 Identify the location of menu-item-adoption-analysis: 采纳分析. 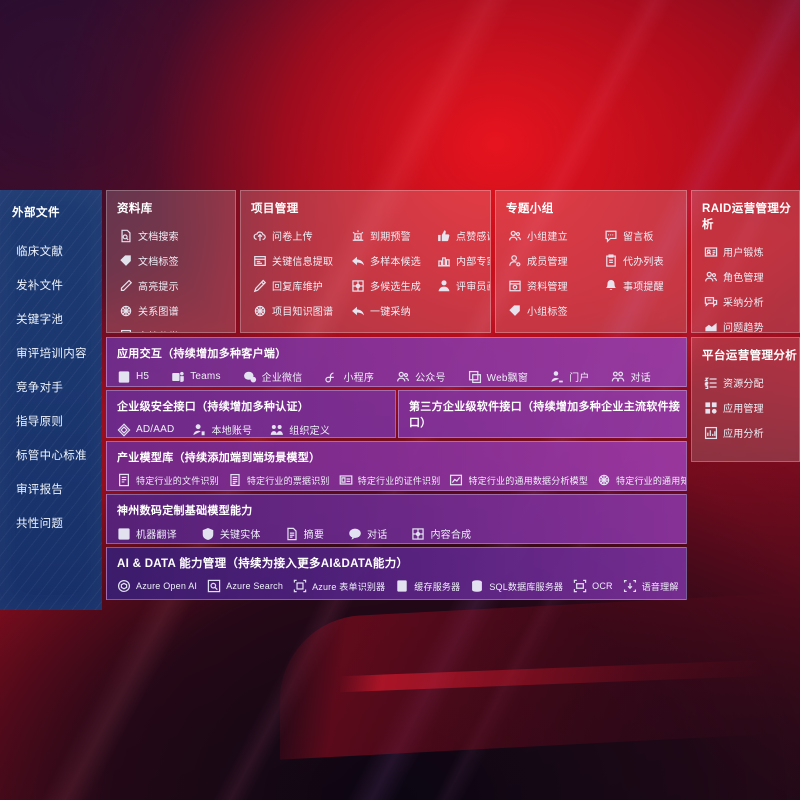
(747, 301).